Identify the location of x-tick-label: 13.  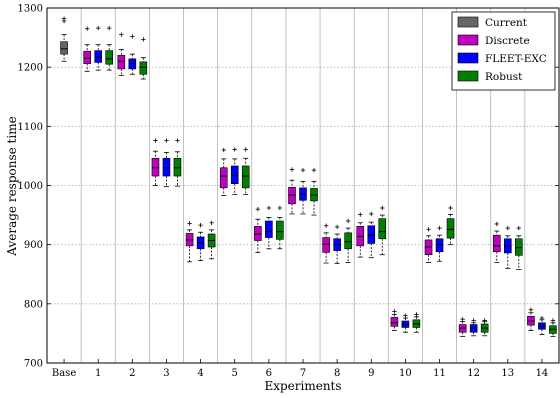
(507, 373).